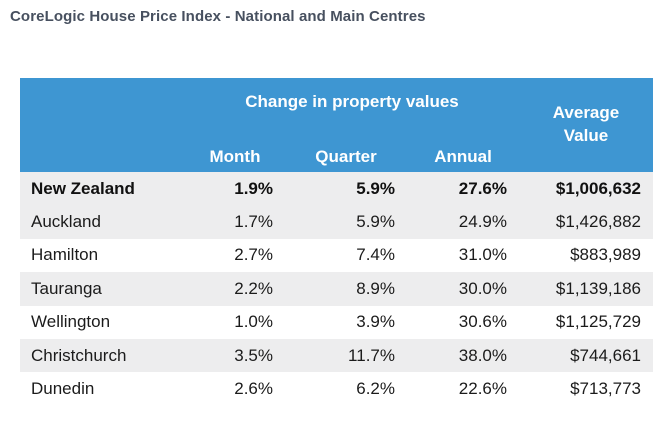 The height and width of the screenshot is (428, 660). What do you see at coordinates (482, 188) in the screenshot?
I see `cell-annual: 27.6%` at bounding box center [482, 188].